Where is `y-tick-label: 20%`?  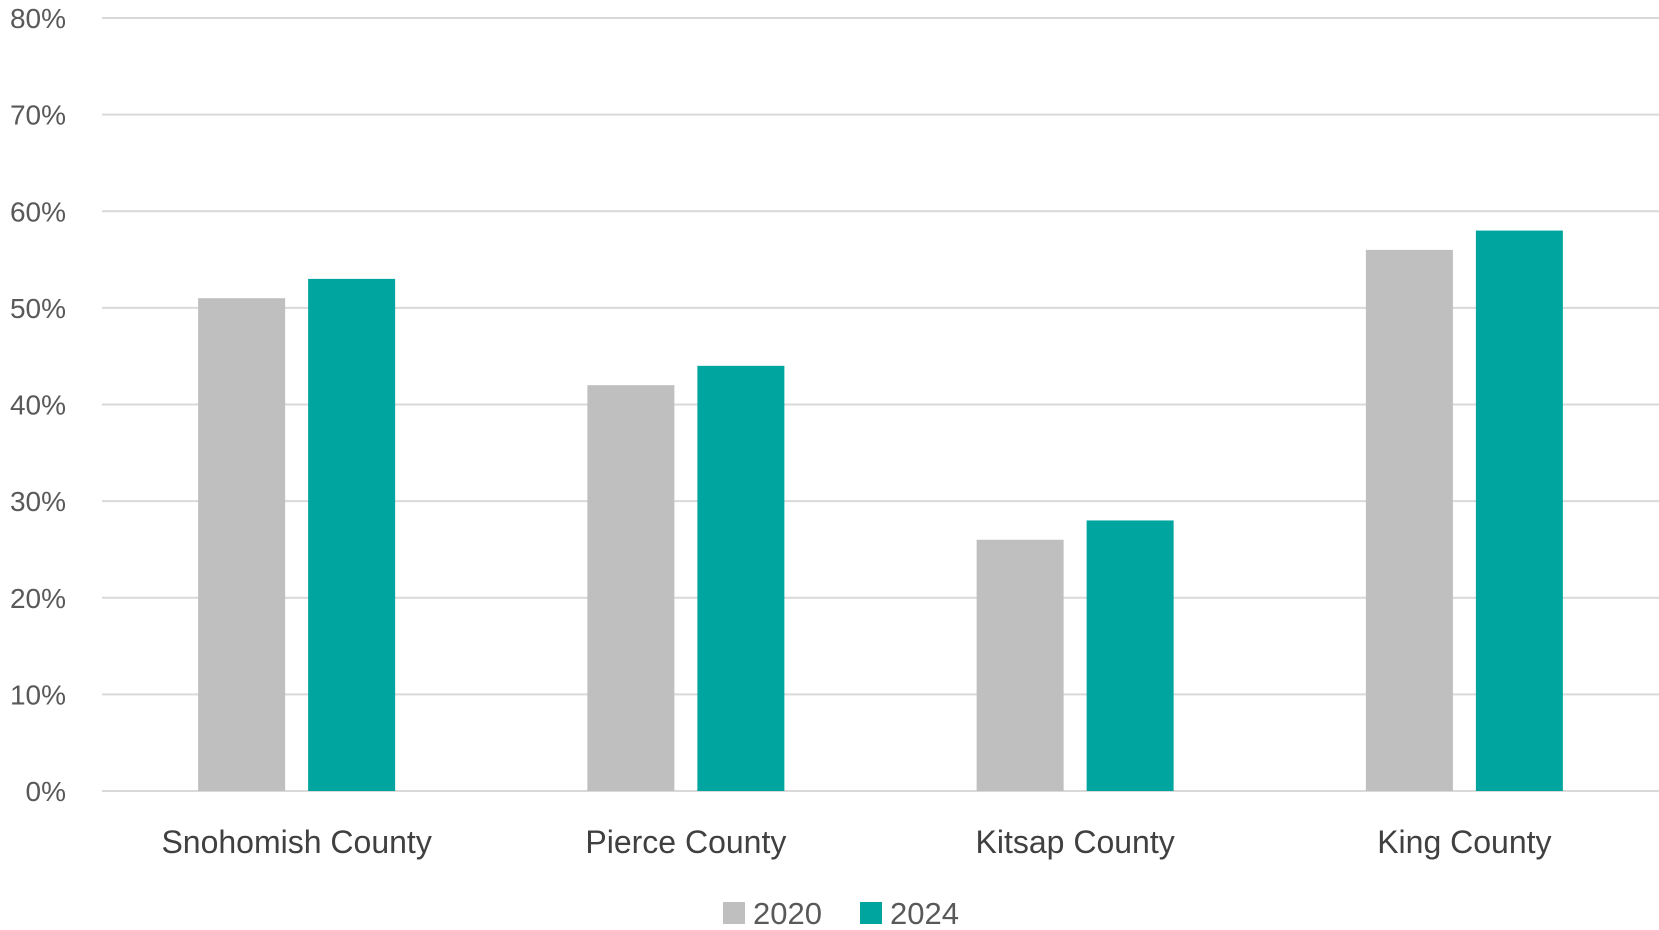 y-tick-label: 20% is located at coordinates (38, 598).